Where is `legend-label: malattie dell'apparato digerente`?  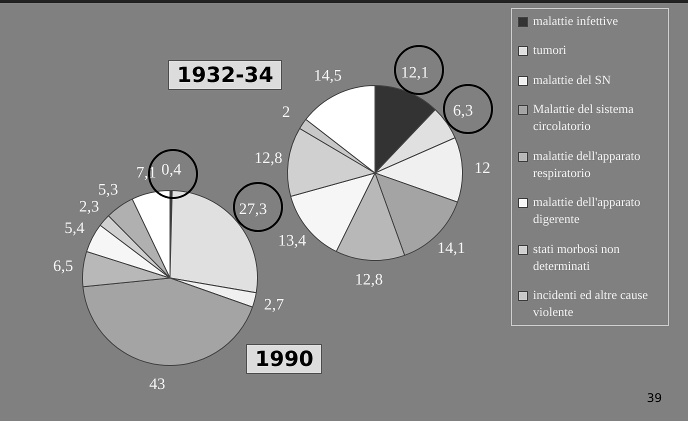 legend-label: malattie dell'apparato digerente is located at coordinates (587, 211).